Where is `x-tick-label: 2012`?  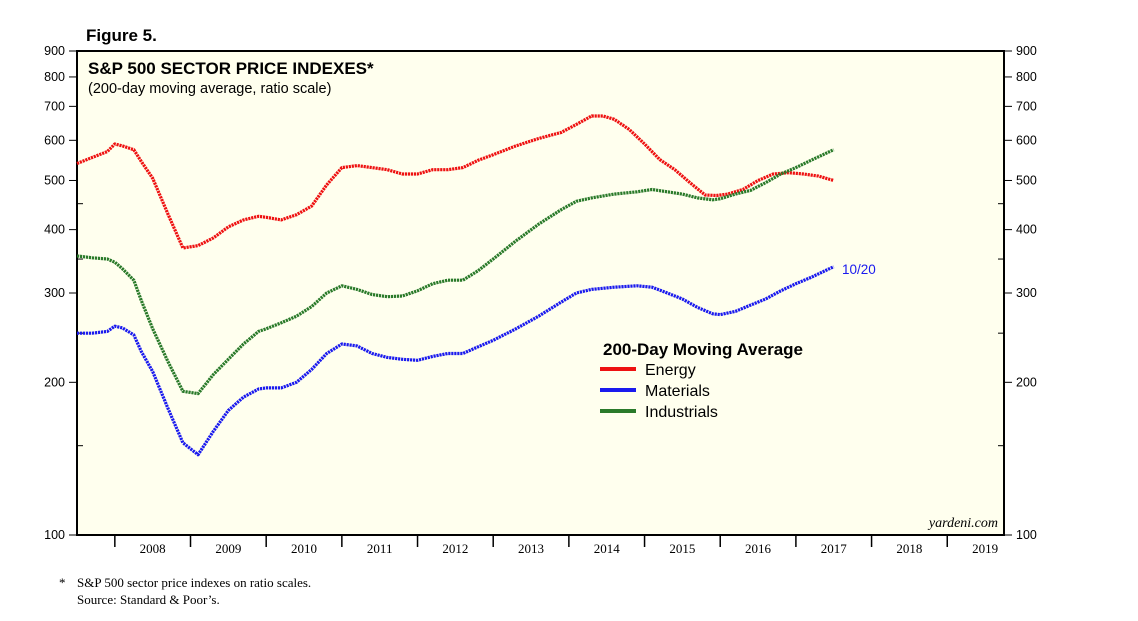 x-tick-label: 2012 is located at coordinates (455, 548).